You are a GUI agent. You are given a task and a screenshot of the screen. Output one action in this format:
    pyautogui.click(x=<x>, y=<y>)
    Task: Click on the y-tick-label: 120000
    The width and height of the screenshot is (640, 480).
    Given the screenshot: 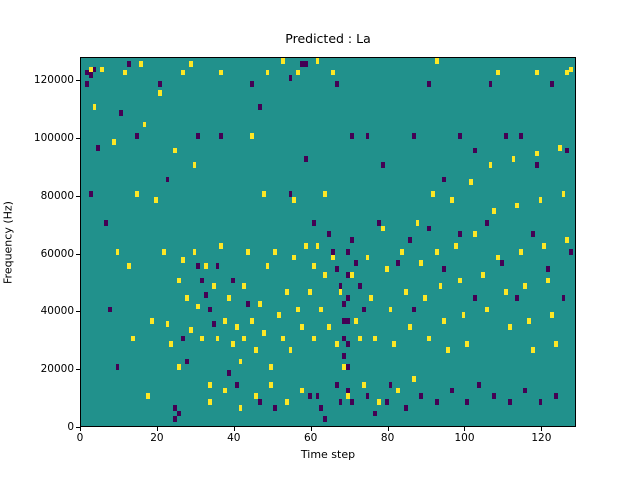 What is the action you would take?
    pyautogui.click(x=53, y=80)
    